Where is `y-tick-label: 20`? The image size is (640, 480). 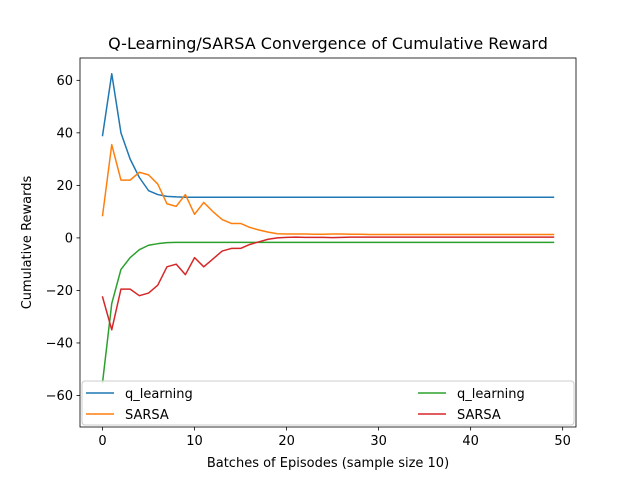
y-tick-label: 20 is located at coordinates (64, 186).